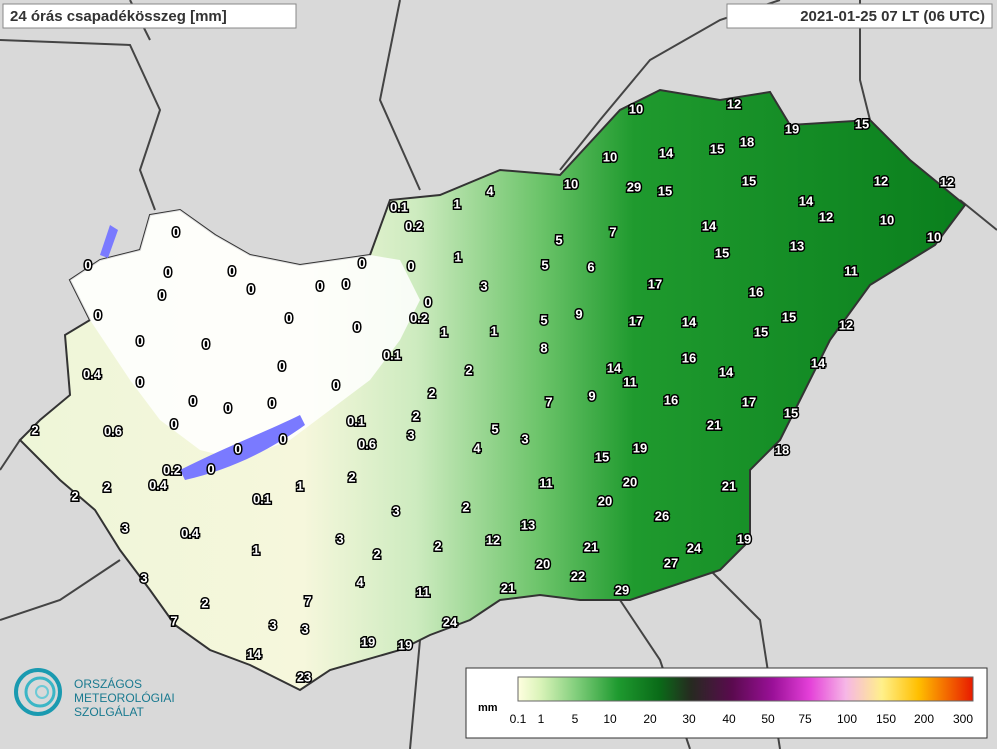 This screenshot has height=754, width=997. Describe the element at coordinates (242, 447) in the screenshot. I see `lake-balaton` at that location.